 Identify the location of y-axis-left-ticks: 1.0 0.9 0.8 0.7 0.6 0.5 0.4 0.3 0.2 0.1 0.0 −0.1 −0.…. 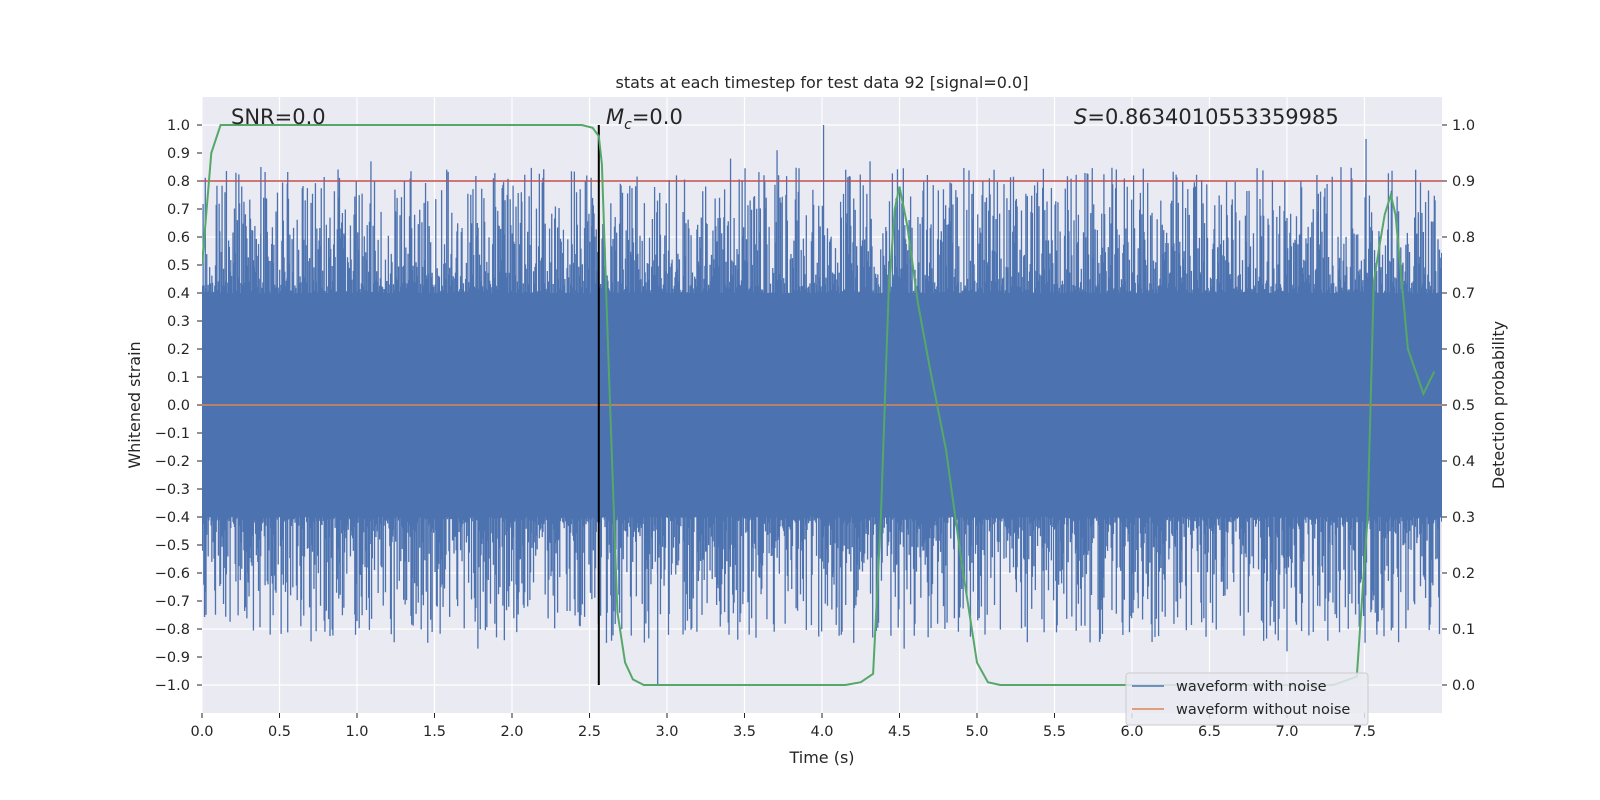
(178, 406).